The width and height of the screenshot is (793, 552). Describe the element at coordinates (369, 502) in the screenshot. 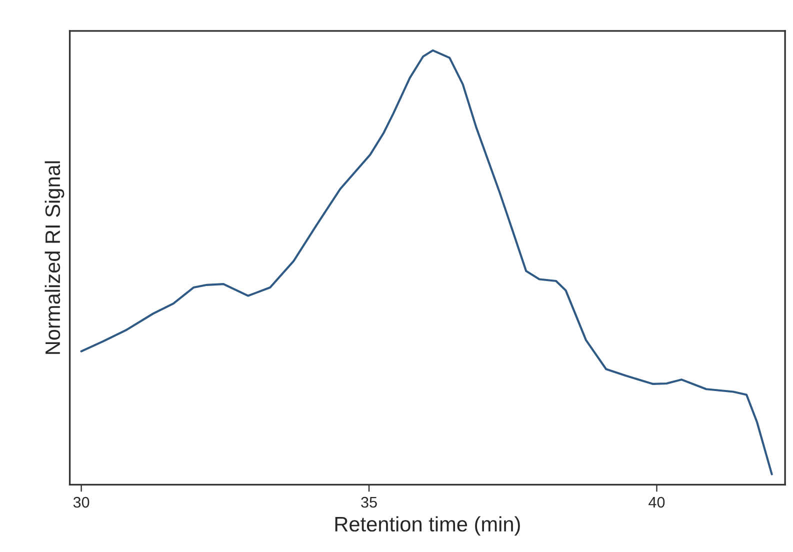

I see `x-tick-label: 35` at that location.